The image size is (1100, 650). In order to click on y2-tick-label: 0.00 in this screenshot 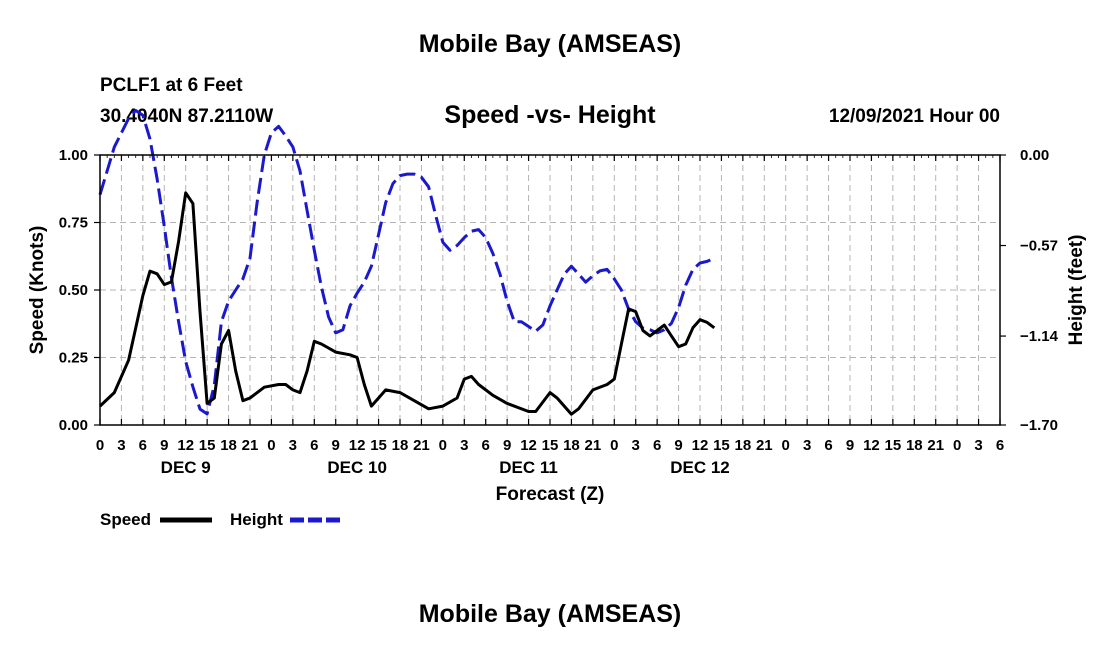, I will do `click(1034, 155)`.